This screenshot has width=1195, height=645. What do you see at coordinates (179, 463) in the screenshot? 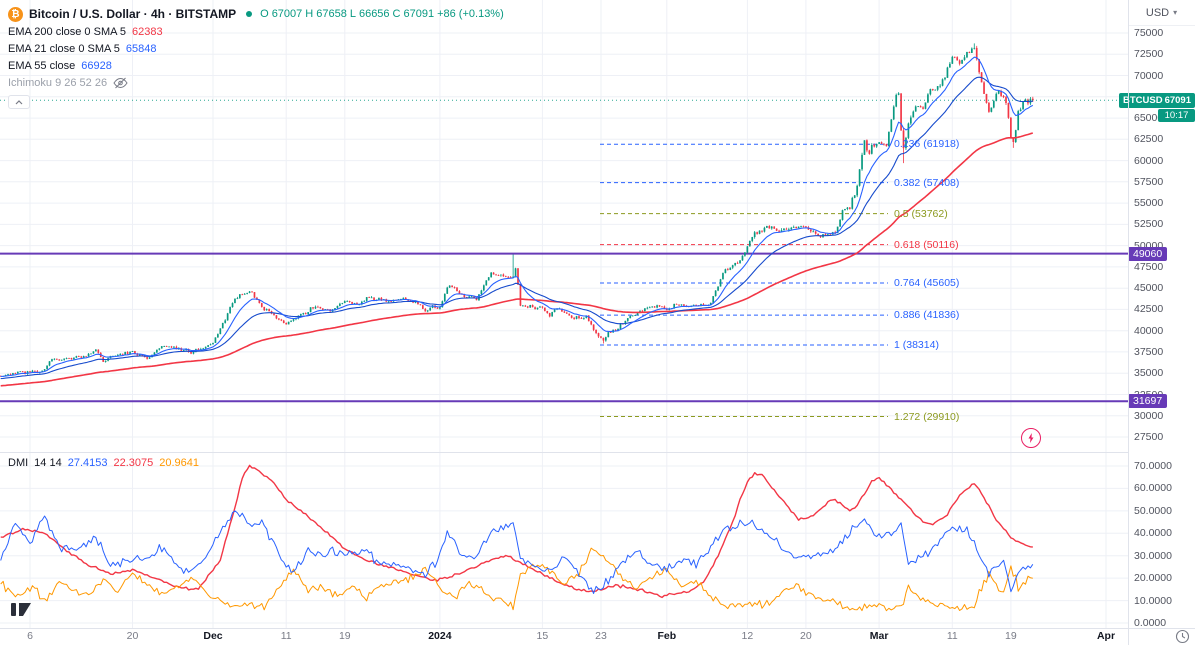
I see `dmi-value: 20.9641` at bounding box center [179, 463].